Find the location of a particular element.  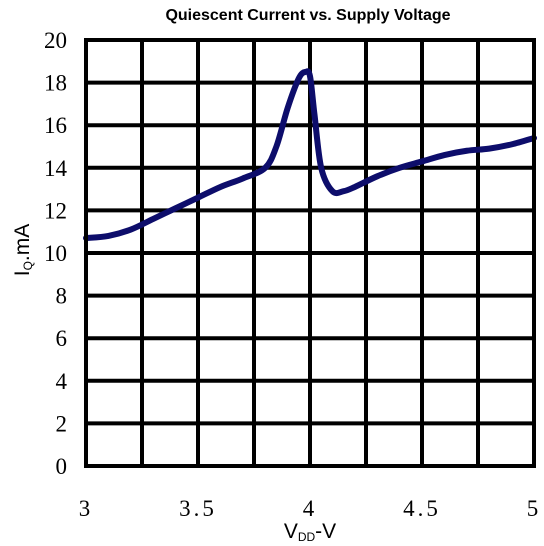

chart-title: Quiescent Current vs. Supply Voltage is located at coordinates (307, 15).